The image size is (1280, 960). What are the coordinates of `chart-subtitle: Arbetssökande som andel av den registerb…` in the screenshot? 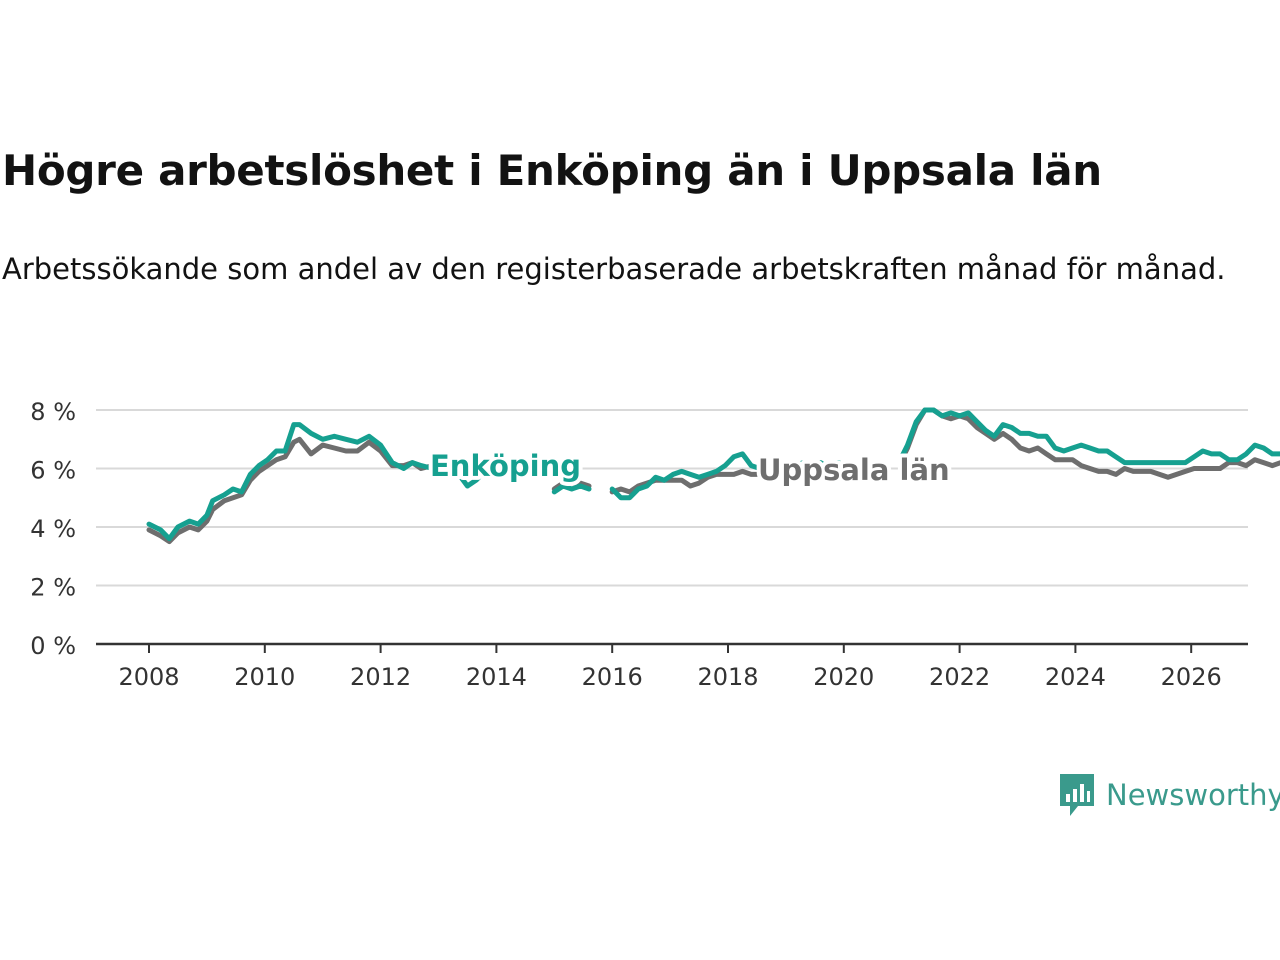 It's located at (614, 269).